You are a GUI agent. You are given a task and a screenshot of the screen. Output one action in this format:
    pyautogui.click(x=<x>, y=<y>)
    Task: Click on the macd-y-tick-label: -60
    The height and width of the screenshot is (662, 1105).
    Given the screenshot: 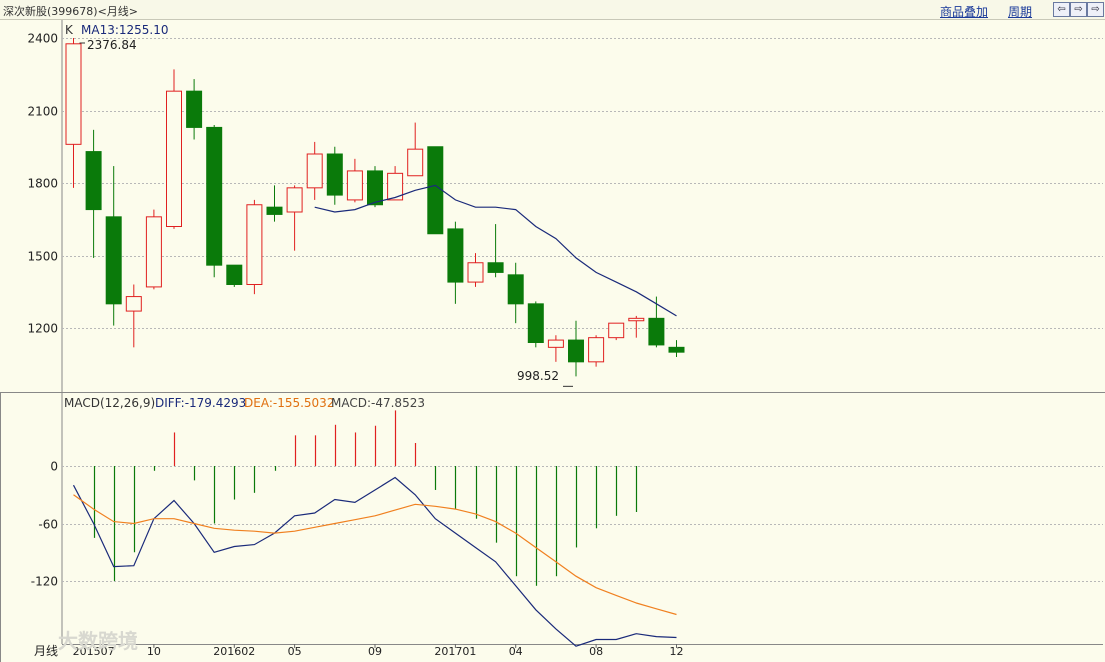 What is the action you would take?
    pyautogui.click(x=48, y=525)
    